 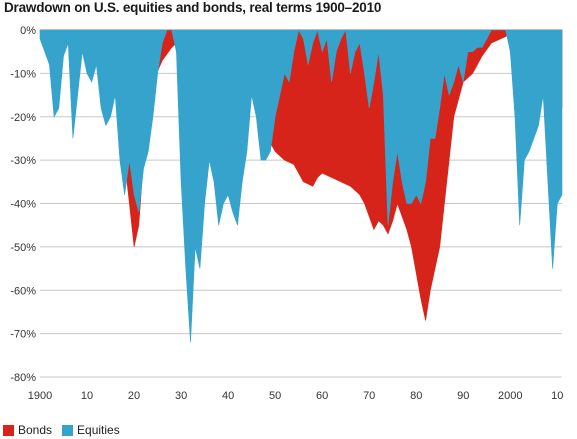 I want to click on legend: Bonds Equities, so click(x=66, y=430).